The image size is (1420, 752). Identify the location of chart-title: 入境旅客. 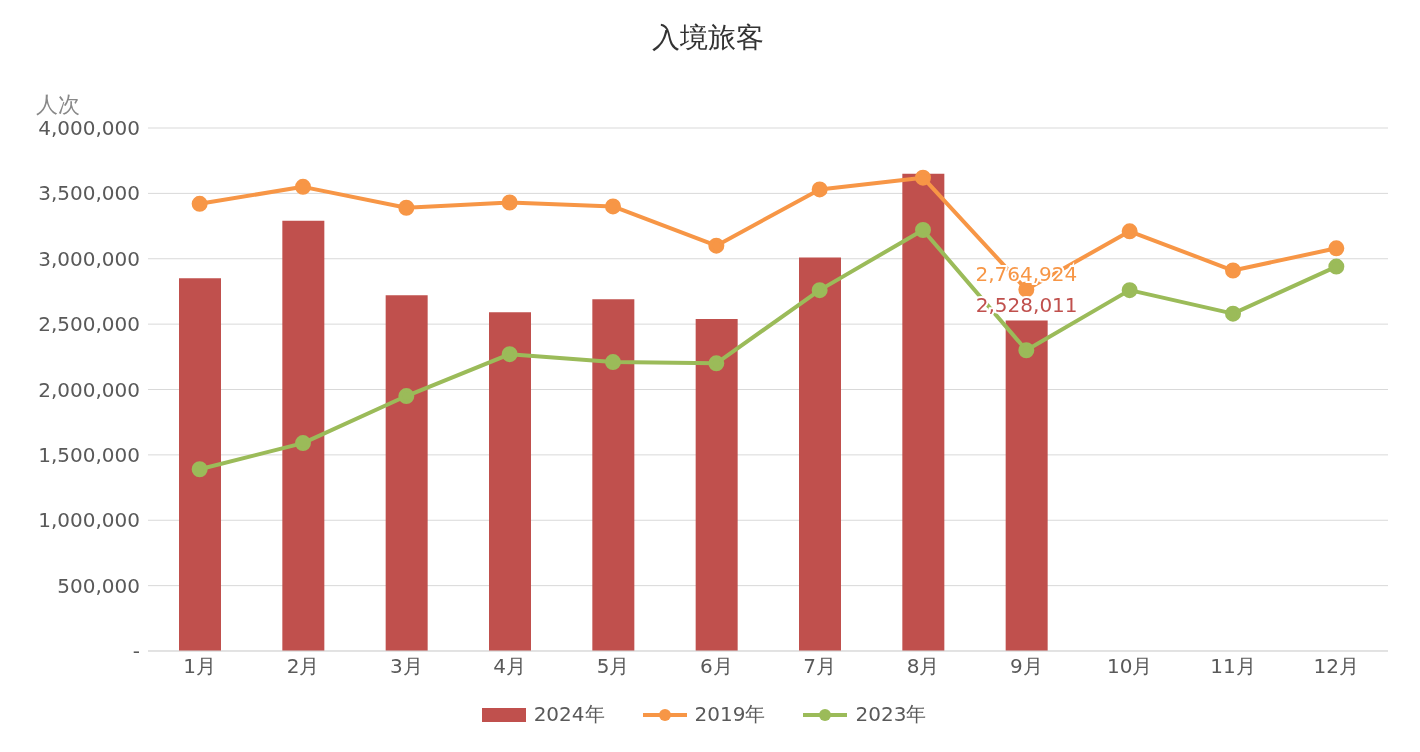
(708, 38).